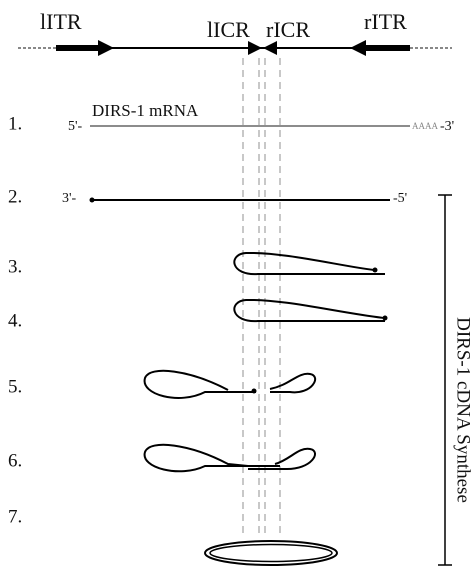 This screenshot has height=573, width=476. What do you see at coordinates (270, 48) in the screenshot?
I see `ricr-arrow` at bounding box center [270, 48].